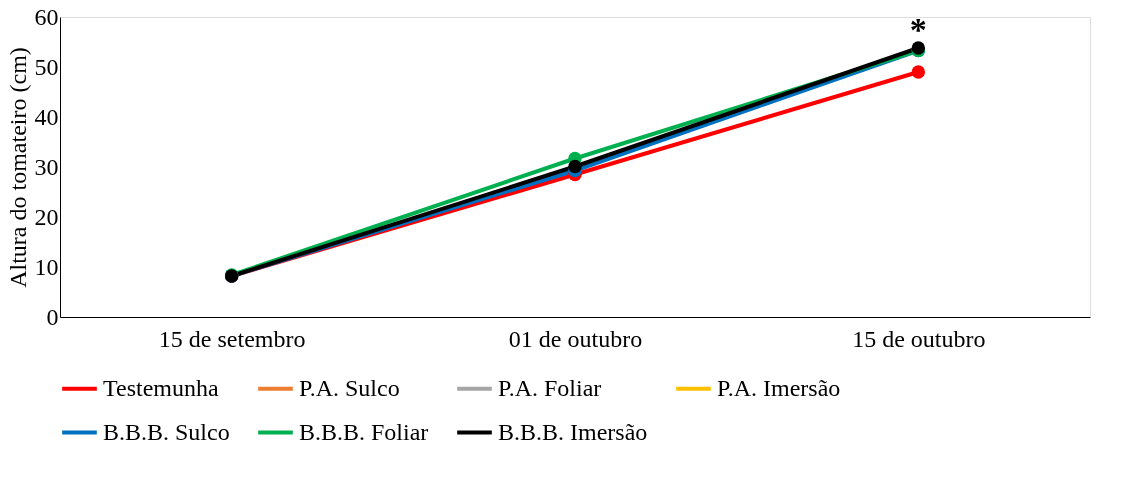 The width and height of the screenshot is (1148, 496). I want to click on y-tick-label: 0, so click(52, 316).